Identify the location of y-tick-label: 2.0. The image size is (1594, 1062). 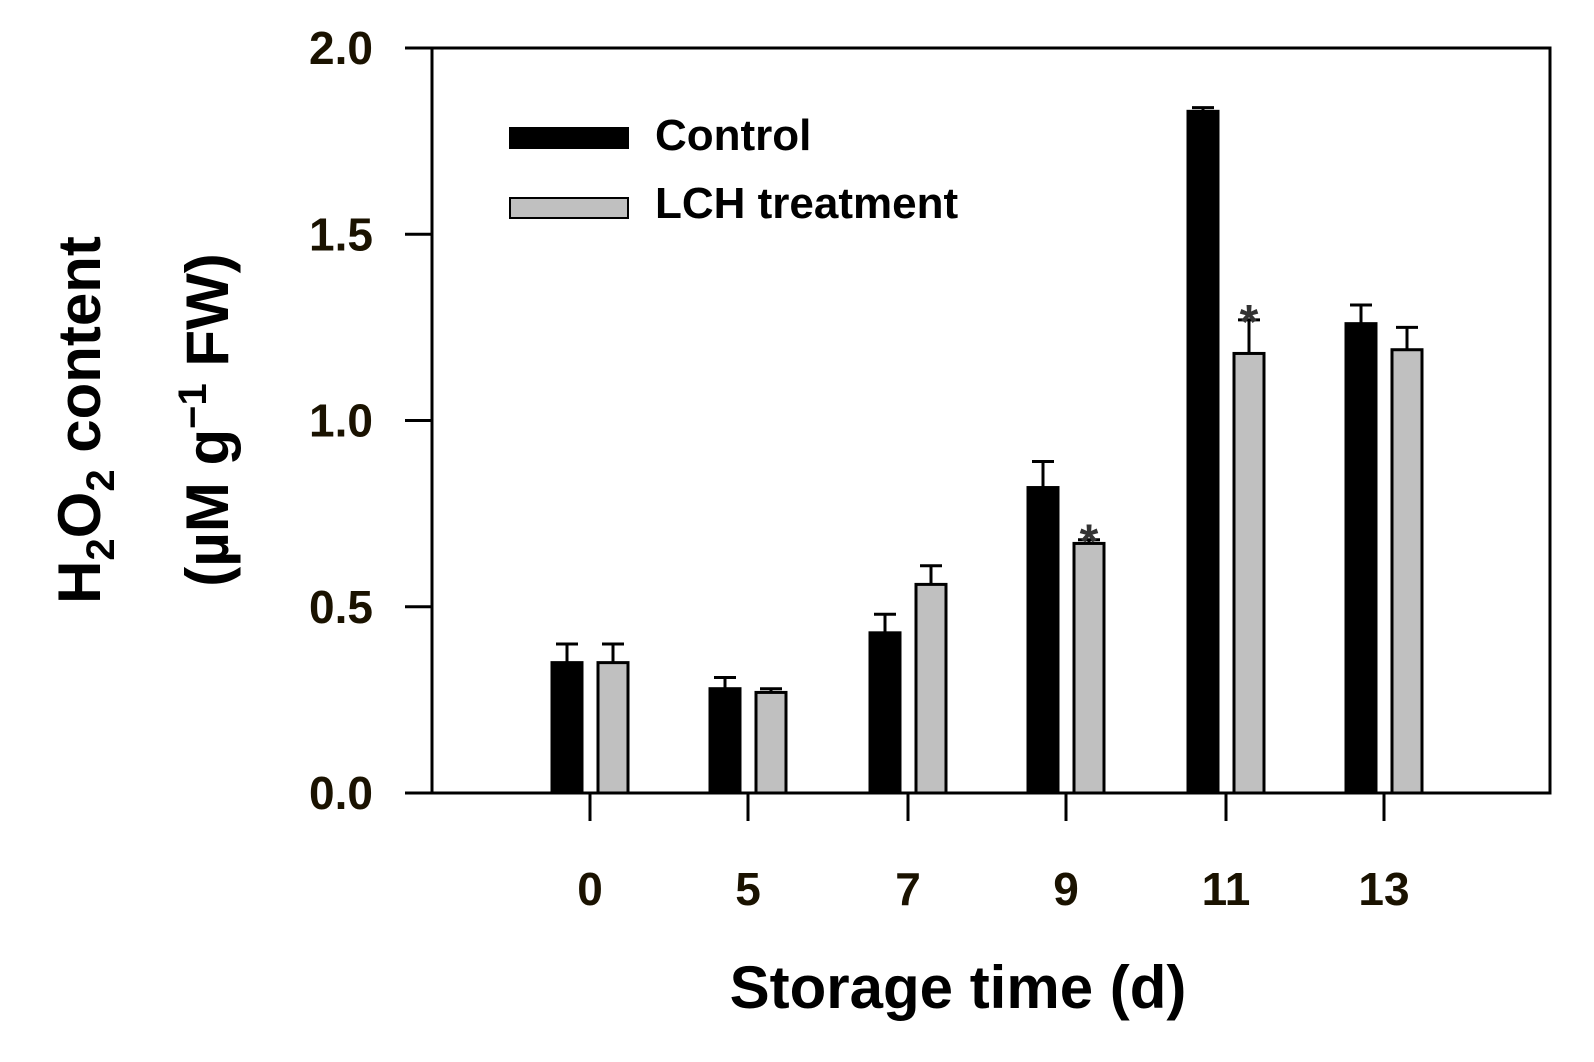
(341, 48).